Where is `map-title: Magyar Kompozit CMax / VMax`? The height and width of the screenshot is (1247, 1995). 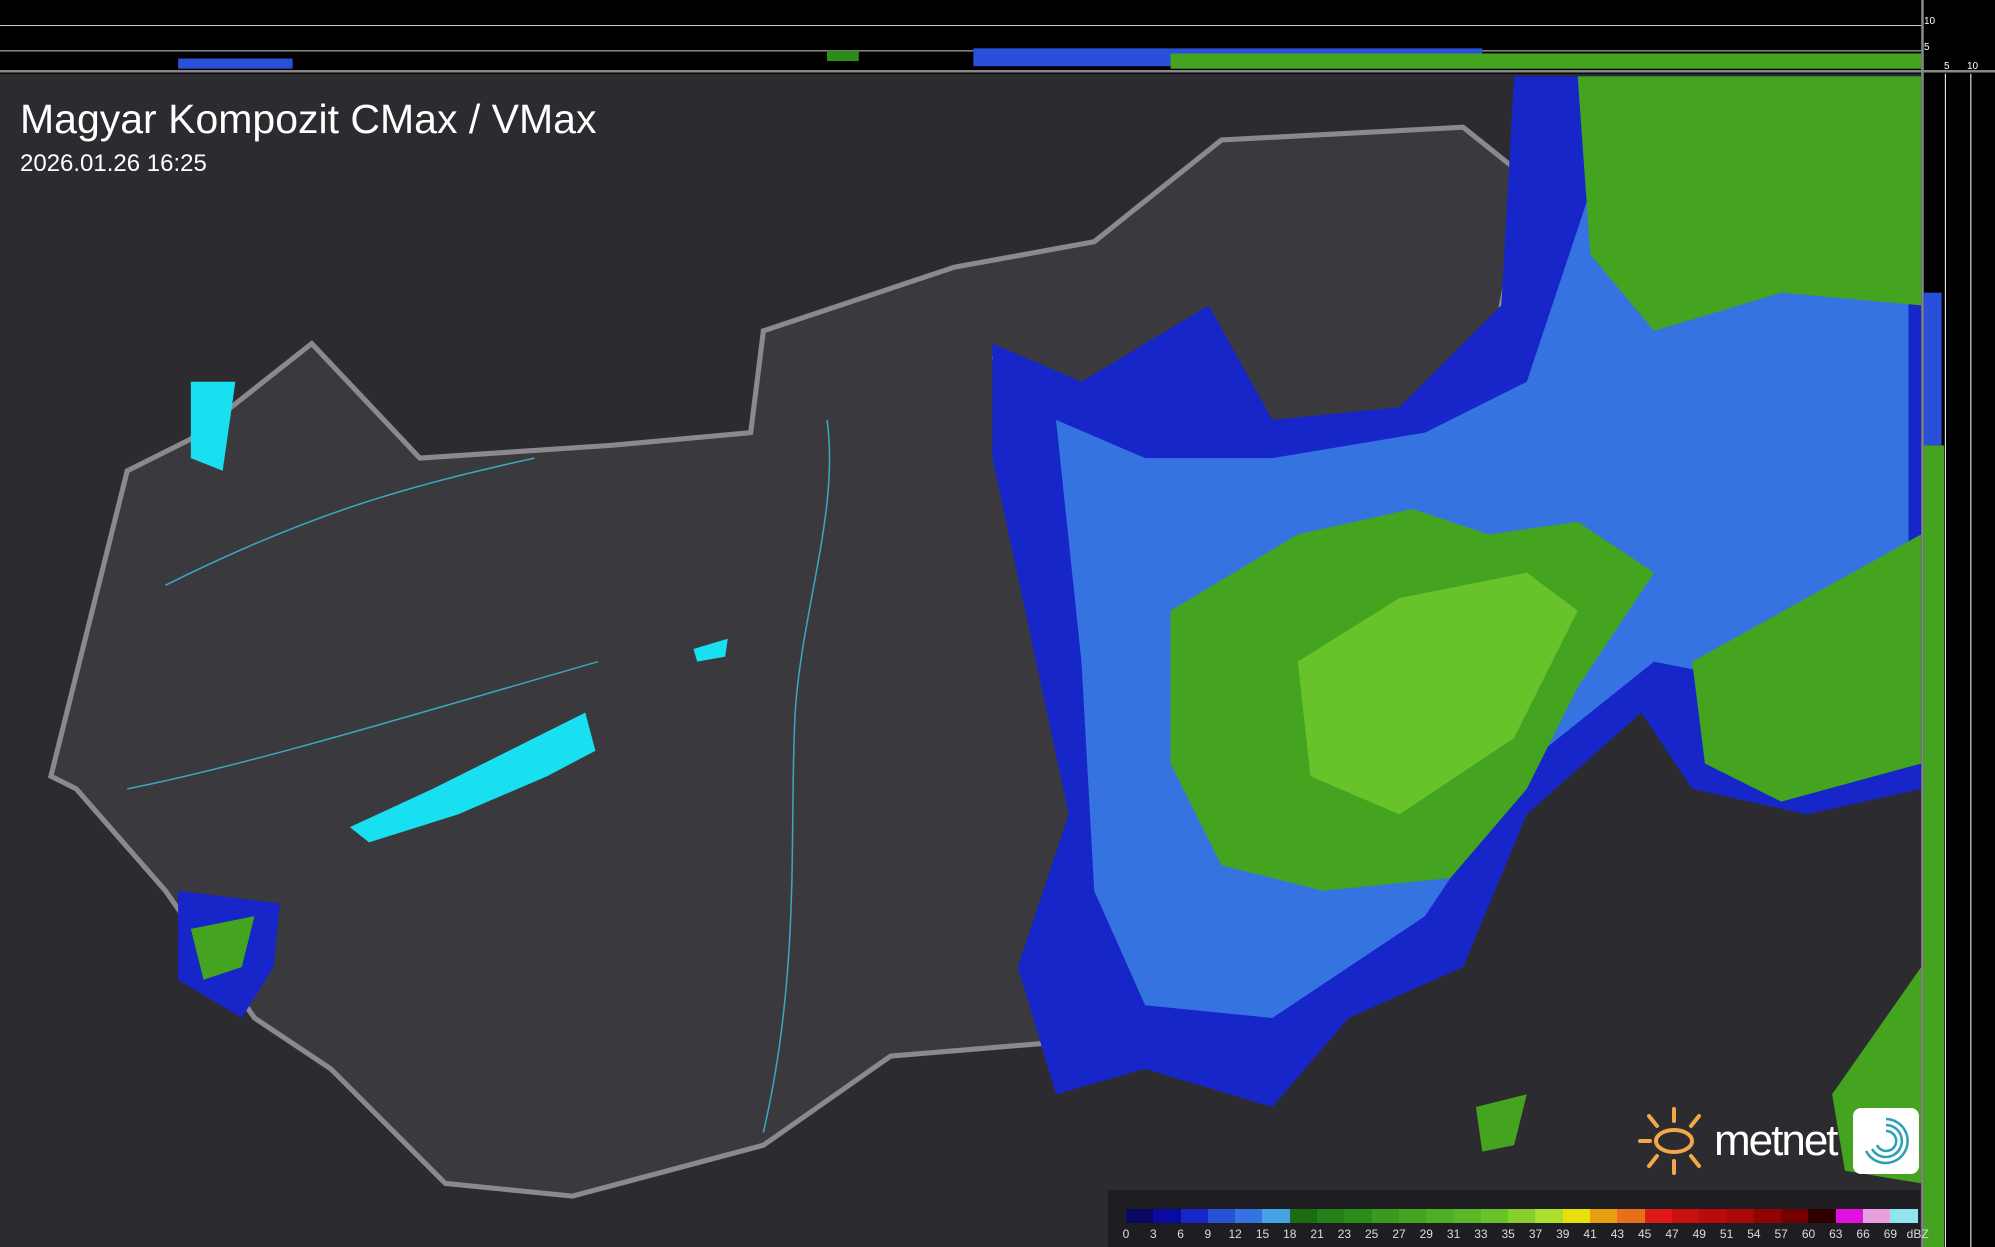 map-title: Magyar Kompozit CMax / VMax is located at coordinates (308, 119).